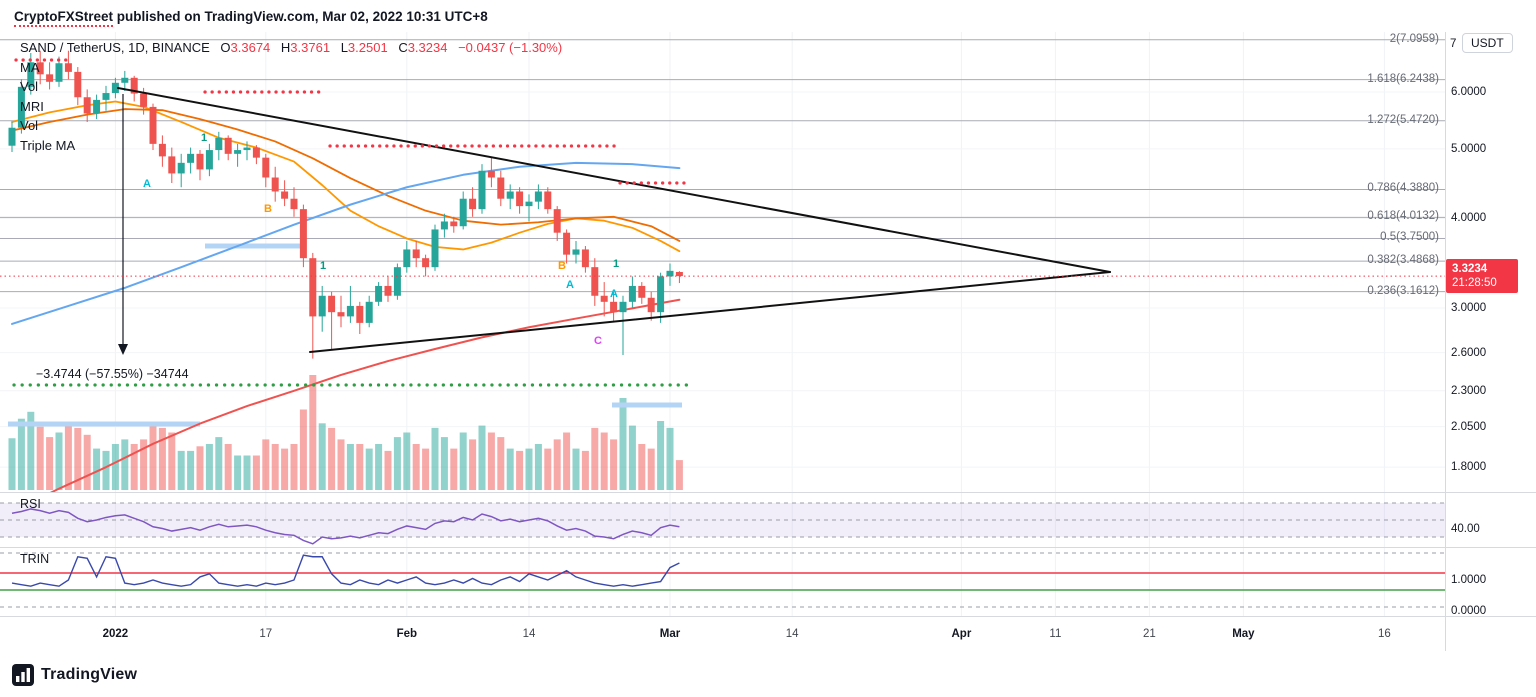 The image size is (1536, 697). Describe the element at coordinates (1453, 44) in the screenshot. I see `price-axis-top-tick: 7` at that location.